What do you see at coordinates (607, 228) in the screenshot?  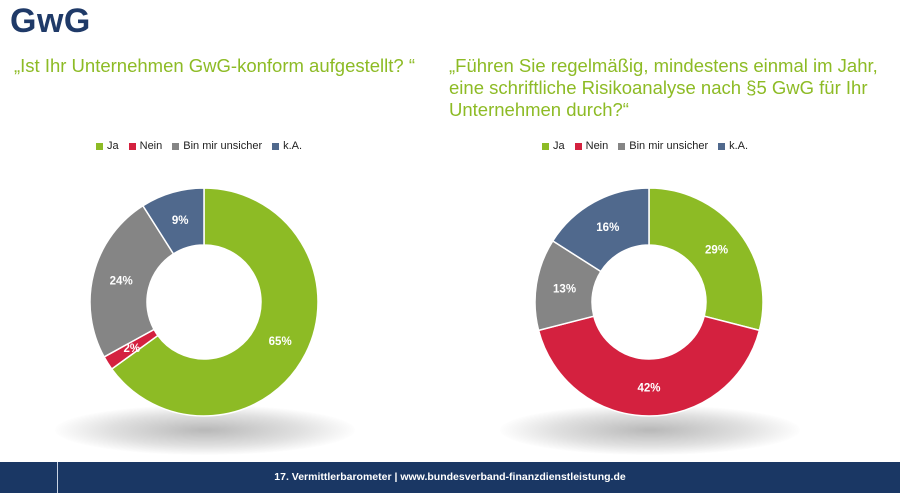 I see `data-label-ka: 16%` at bounding box center [607, 228].